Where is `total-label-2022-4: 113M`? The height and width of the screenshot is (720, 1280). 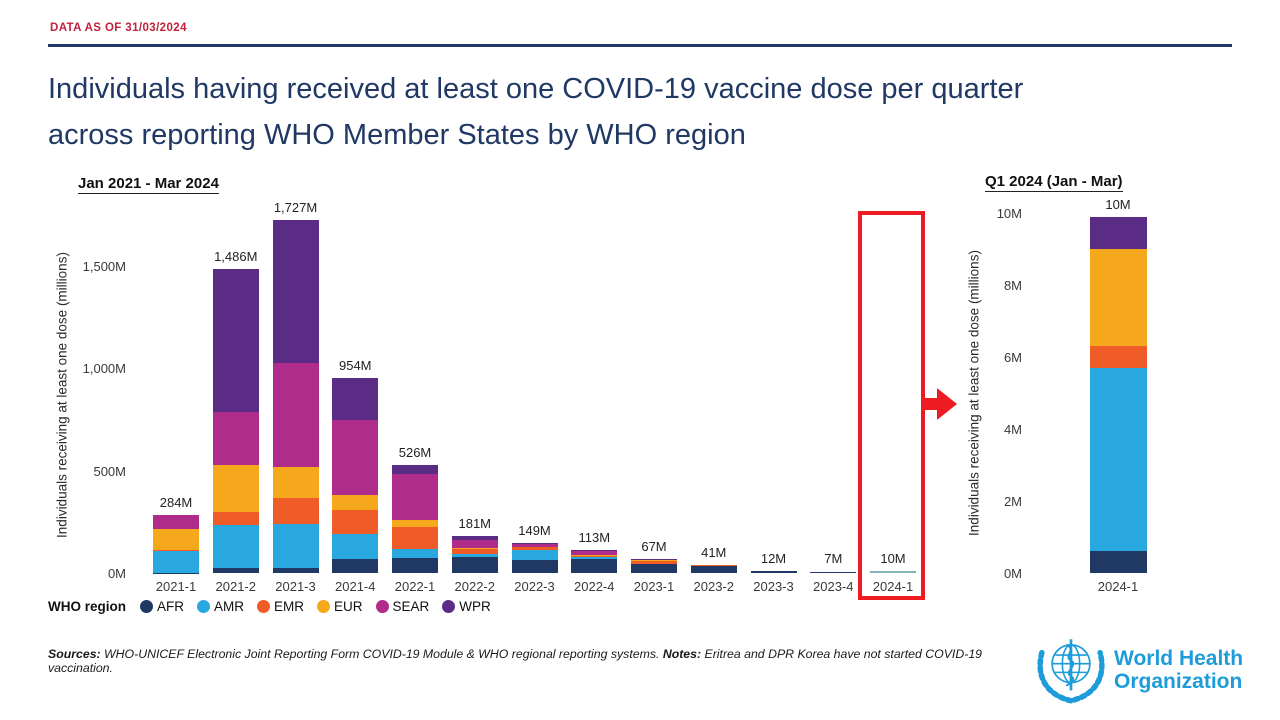
total-label-2022-4: 113M is located at coordinates (594, 537).